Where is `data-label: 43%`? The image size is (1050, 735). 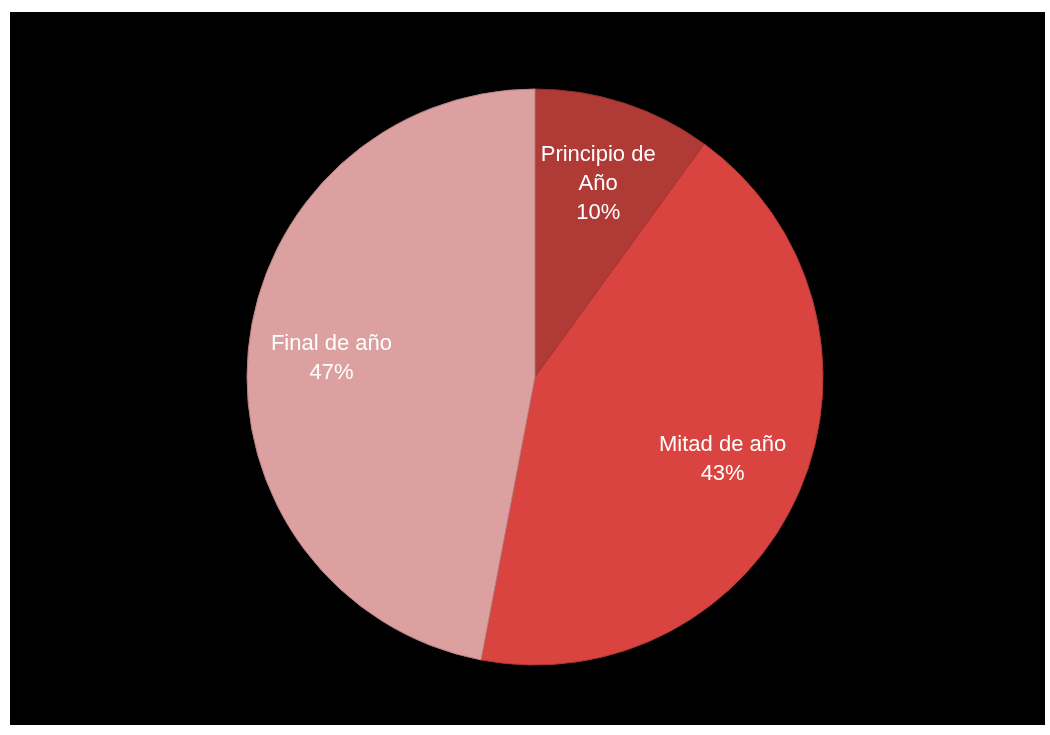
data-label: 43% is located at coordinates (722, 472).